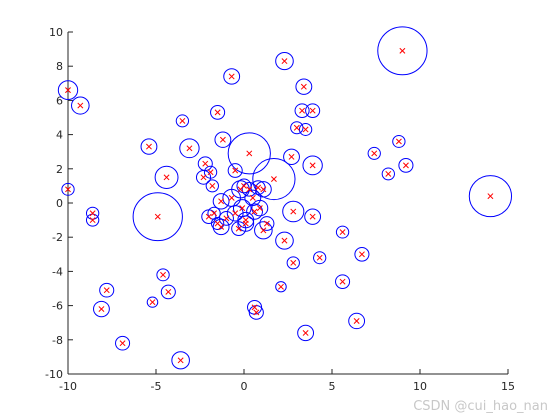 The image size is (560, 420). Describe the element at coordinates (57, 271) in the screenshot. I see `y-tick-label: -4` at that location.